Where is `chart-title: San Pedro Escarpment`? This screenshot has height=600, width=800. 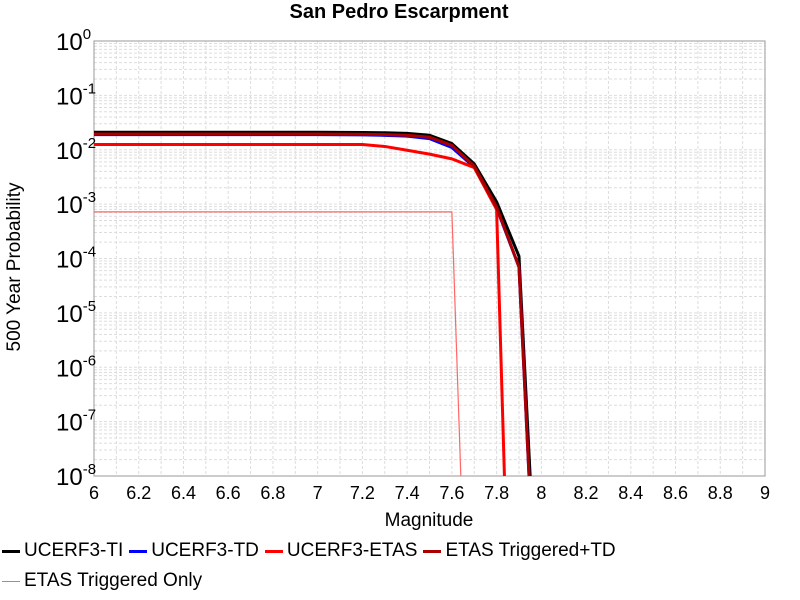
chart-title: San Pedro Escarpment is located at coordinates (399, 12).